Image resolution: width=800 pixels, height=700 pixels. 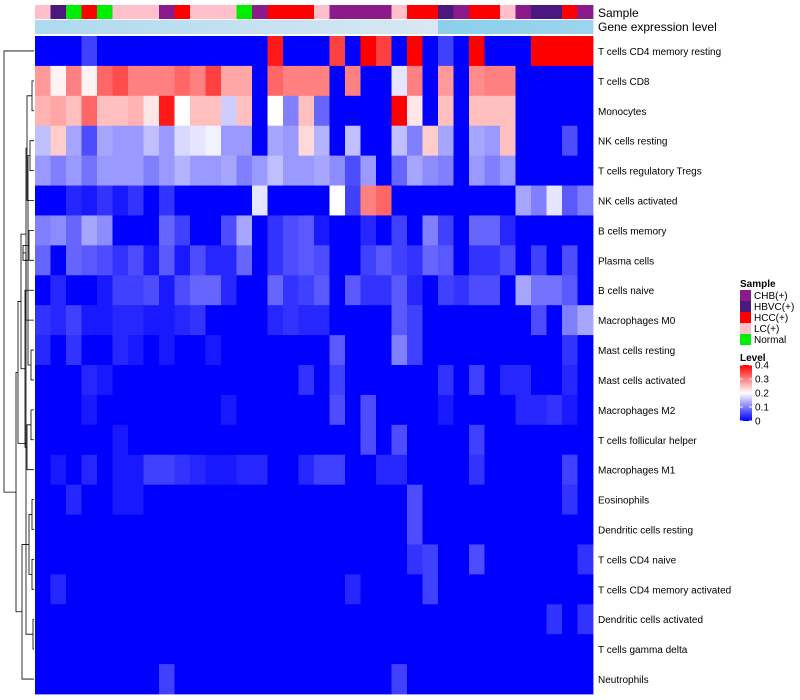 What do you see at coordinates (766, 329) in the screenshot?
I see `sample-legend-label: LC(+)` at bounding box center [766, 329].